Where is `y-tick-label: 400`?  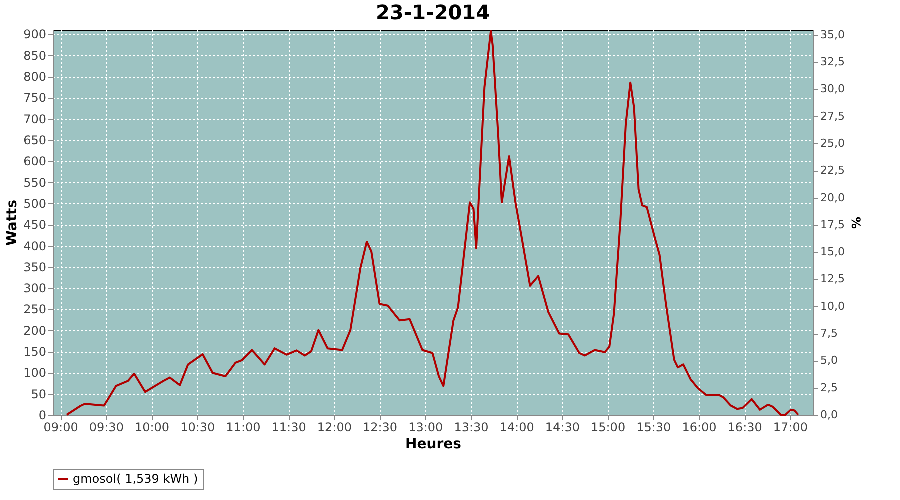
y-tick-label: 400 is located at coordinates (35, 246).